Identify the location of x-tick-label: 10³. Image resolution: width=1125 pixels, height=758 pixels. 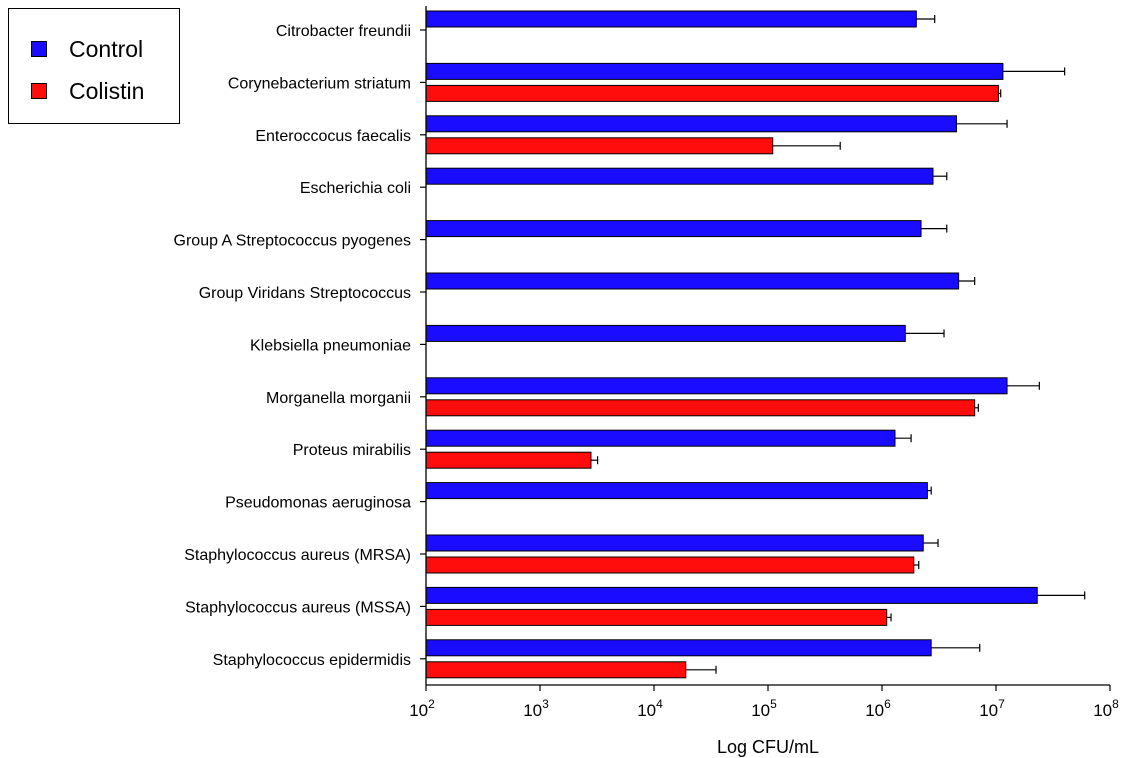
(536, 708).